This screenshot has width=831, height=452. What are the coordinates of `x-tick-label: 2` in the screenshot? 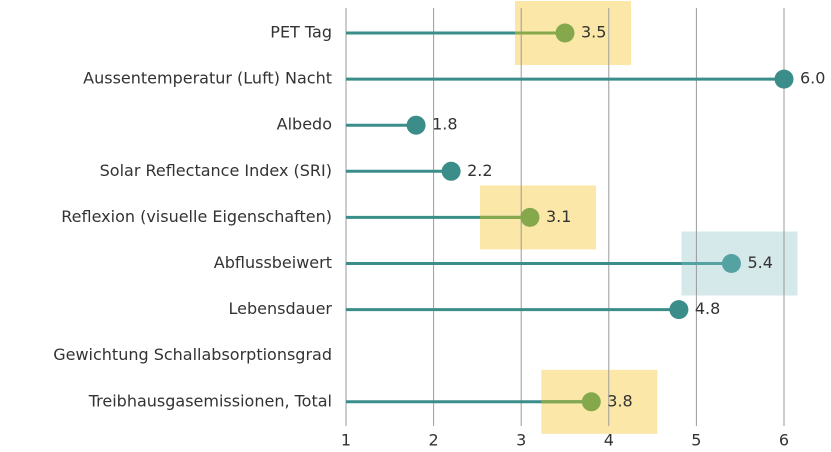 It's located at (434, 440).